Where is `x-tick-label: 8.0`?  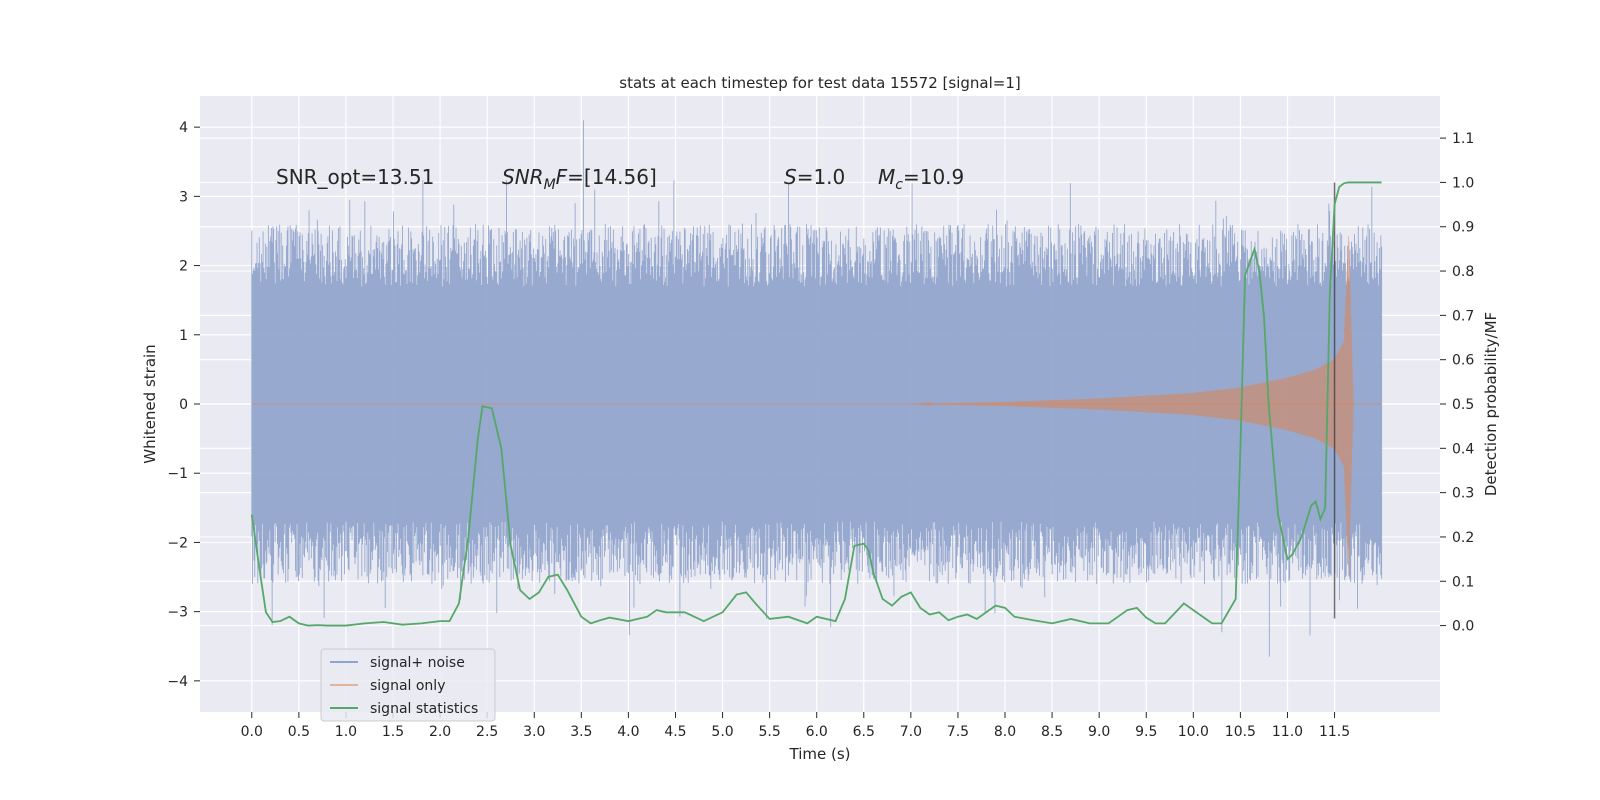
x-tick-label: 8.0 is located at coordinates (1005, 732).